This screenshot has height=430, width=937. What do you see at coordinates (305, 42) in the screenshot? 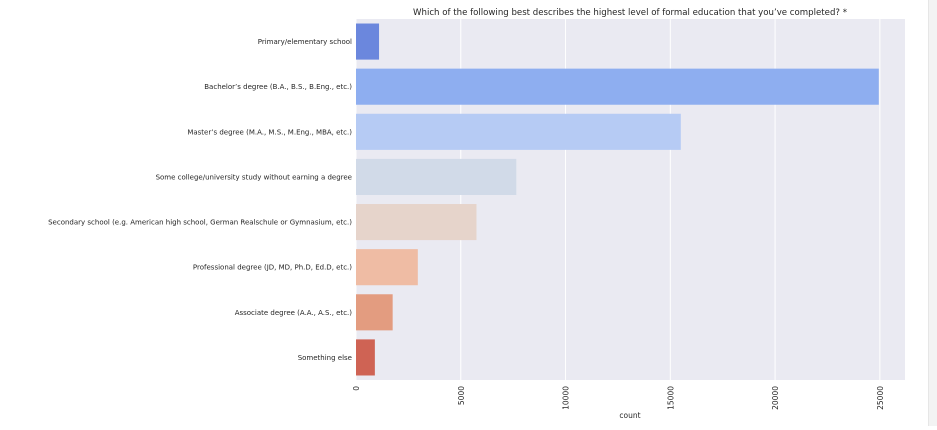
I see `category-label: Primary/elementary school` at bounding box center [305, 42].